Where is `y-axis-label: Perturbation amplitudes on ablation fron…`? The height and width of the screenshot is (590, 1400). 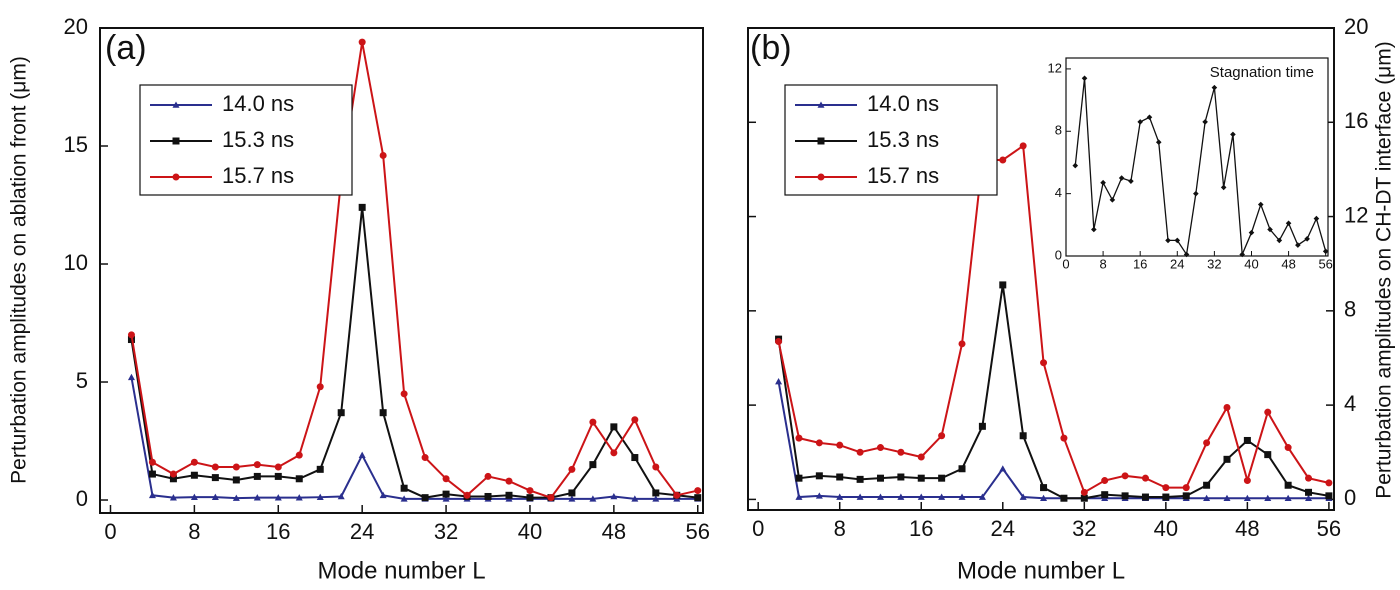
y-axis-label: Perturbation amplitudes on ablation fron… is located at coordinates (19, 270).